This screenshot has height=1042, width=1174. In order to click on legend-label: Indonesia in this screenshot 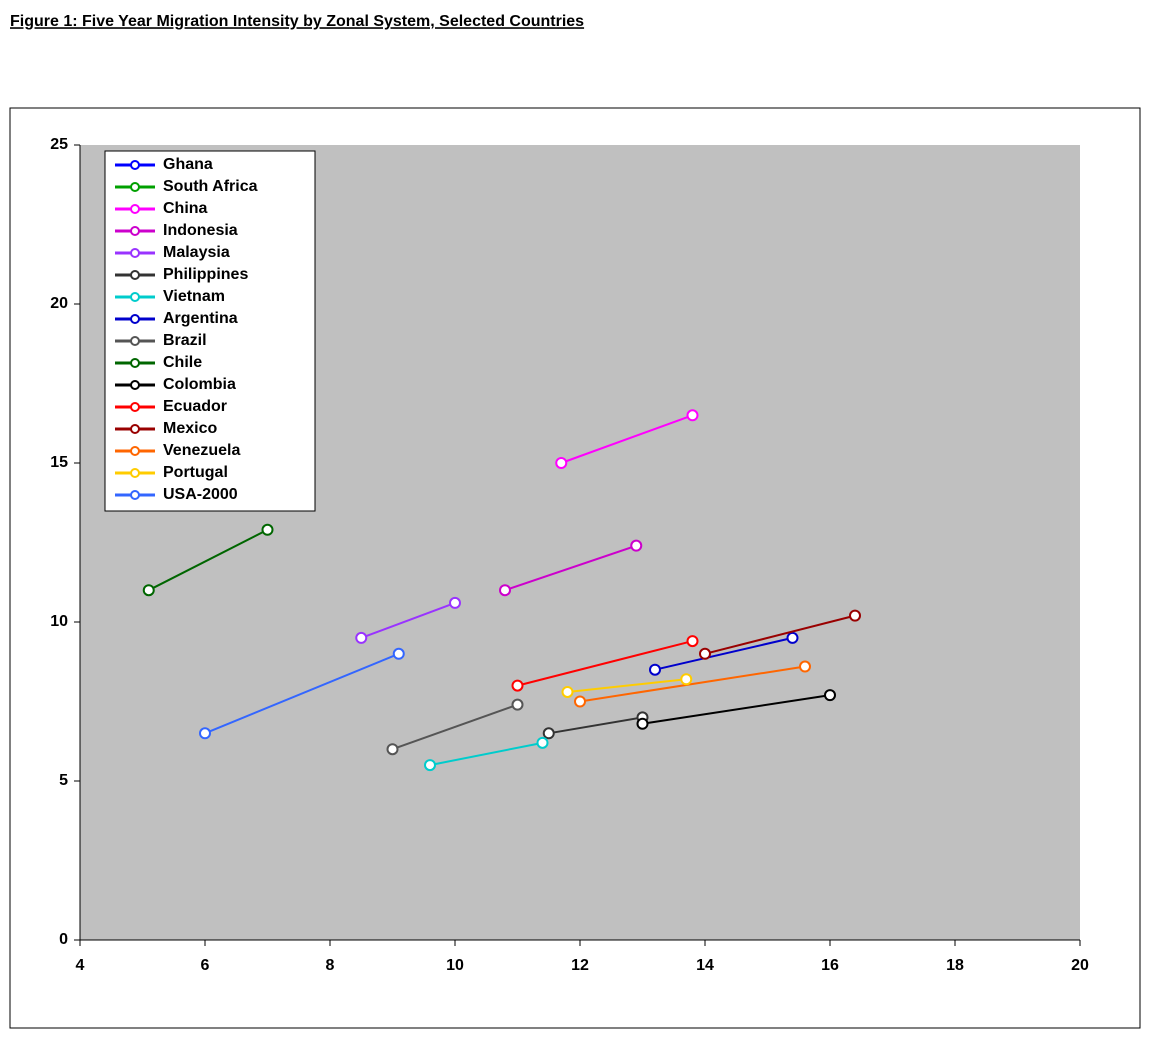, I will do `click(200, 230)`.